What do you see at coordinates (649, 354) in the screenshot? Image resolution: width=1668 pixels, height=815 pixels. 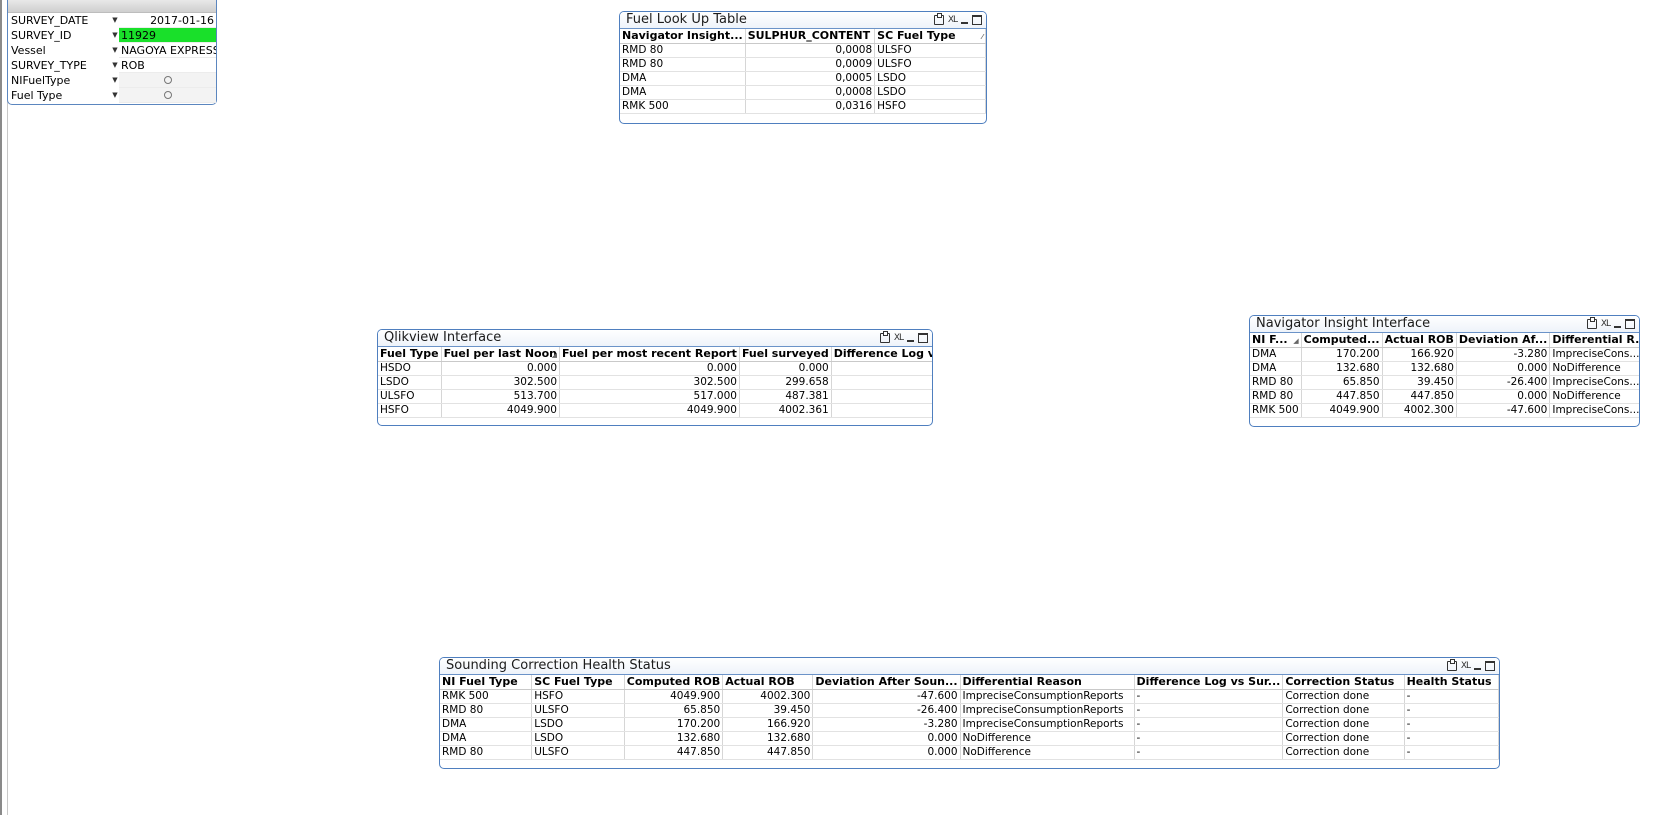 I see `column-header: Fuel per most recent Report` at bounding box center [649, 354].